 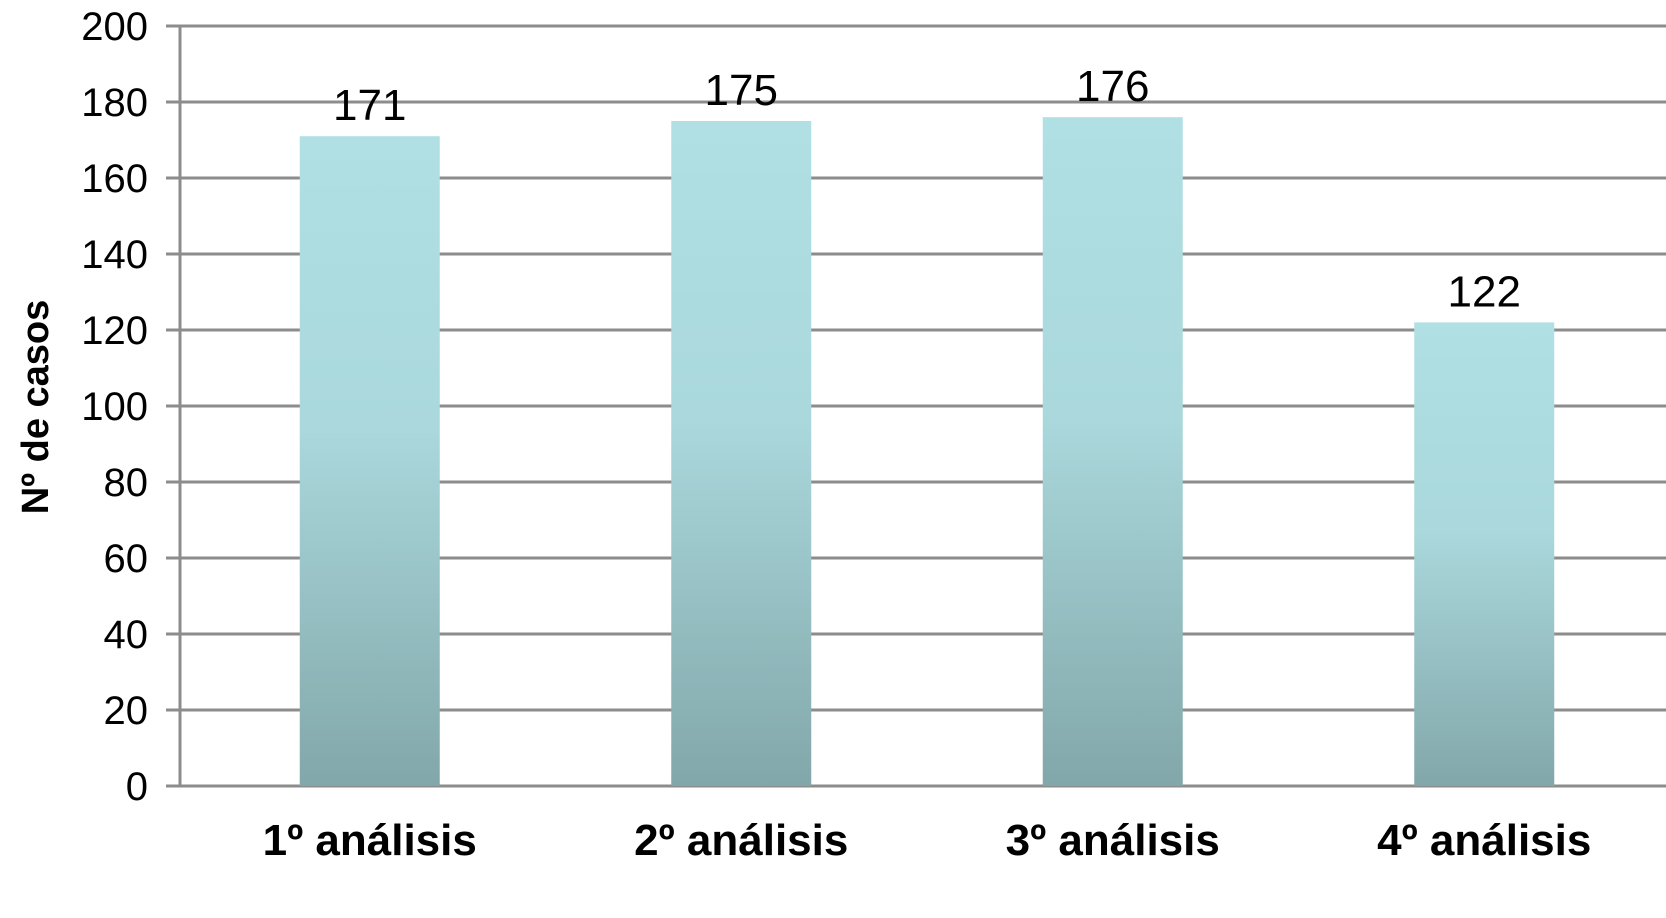 What do you see at coordinates (36, 407) in the screenshot?
I see `y-axis-title: Nº de casos` at bounding box center [36, 407].